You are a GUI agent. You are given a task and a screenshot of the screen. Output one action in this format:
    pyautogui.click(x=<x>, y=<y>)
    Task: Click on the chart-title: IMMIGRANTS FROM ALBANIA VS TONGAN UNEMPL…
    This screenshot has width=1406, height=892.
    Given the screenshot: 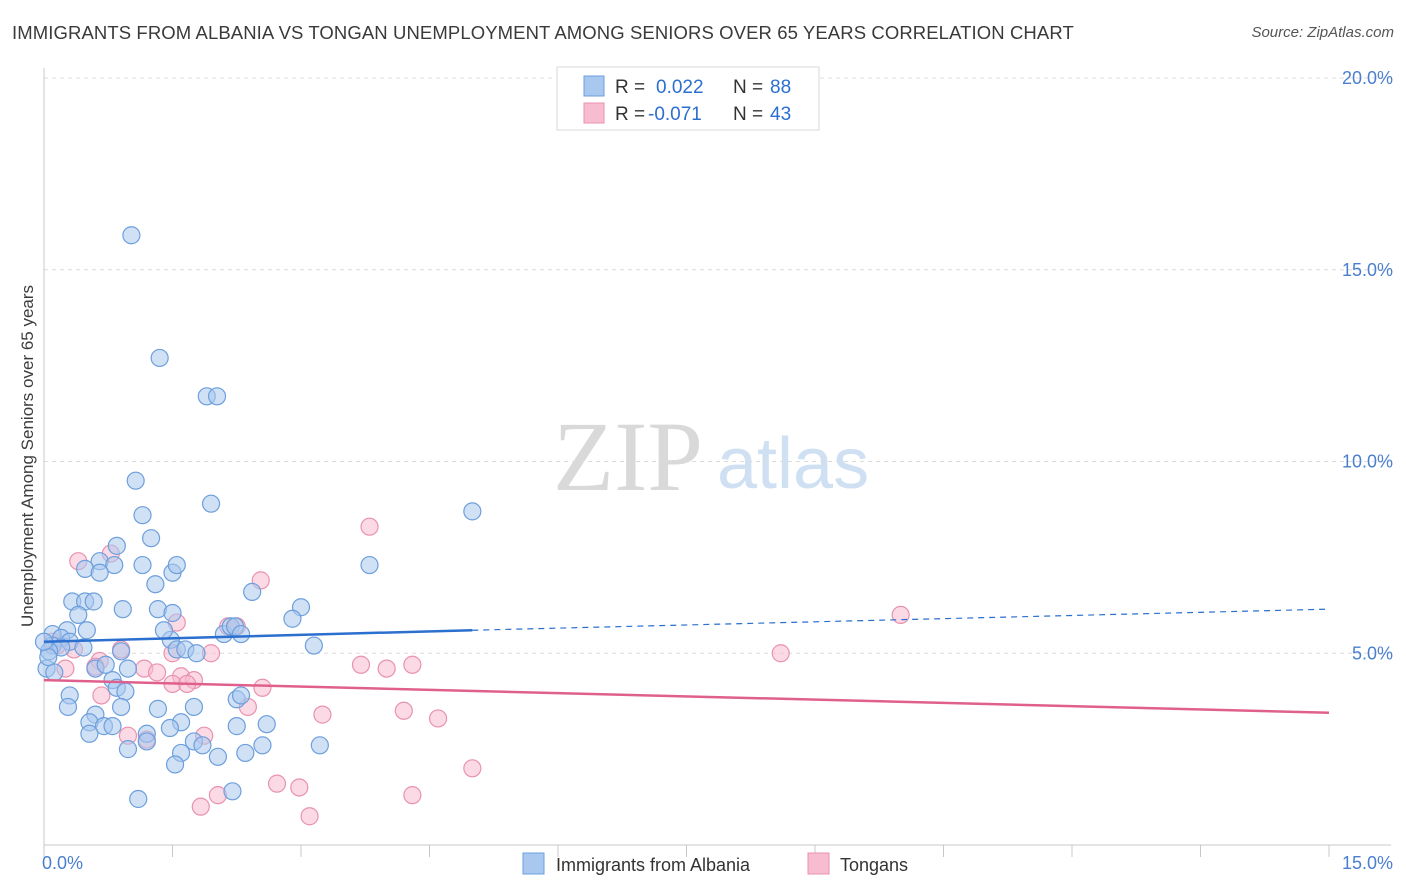 What is the action you would take?
    pyautogui.click(x=543, y=32)
    